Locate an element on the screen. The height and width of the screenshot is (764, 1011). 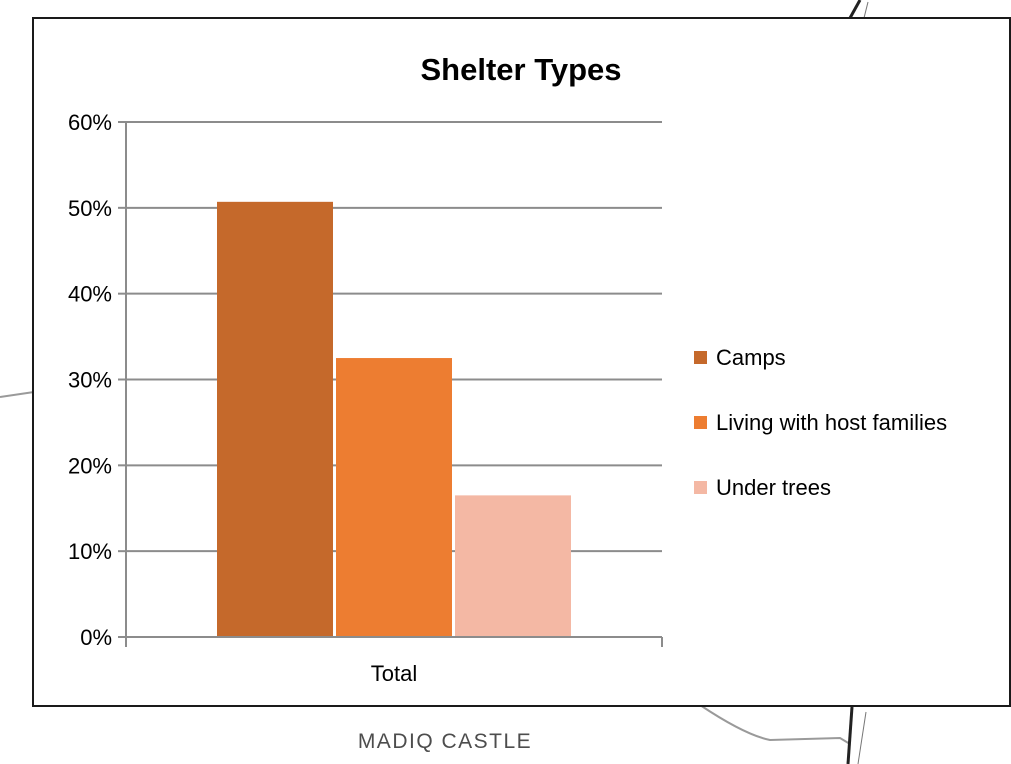
legend-label: Camps is located at coordinates (751, 357).